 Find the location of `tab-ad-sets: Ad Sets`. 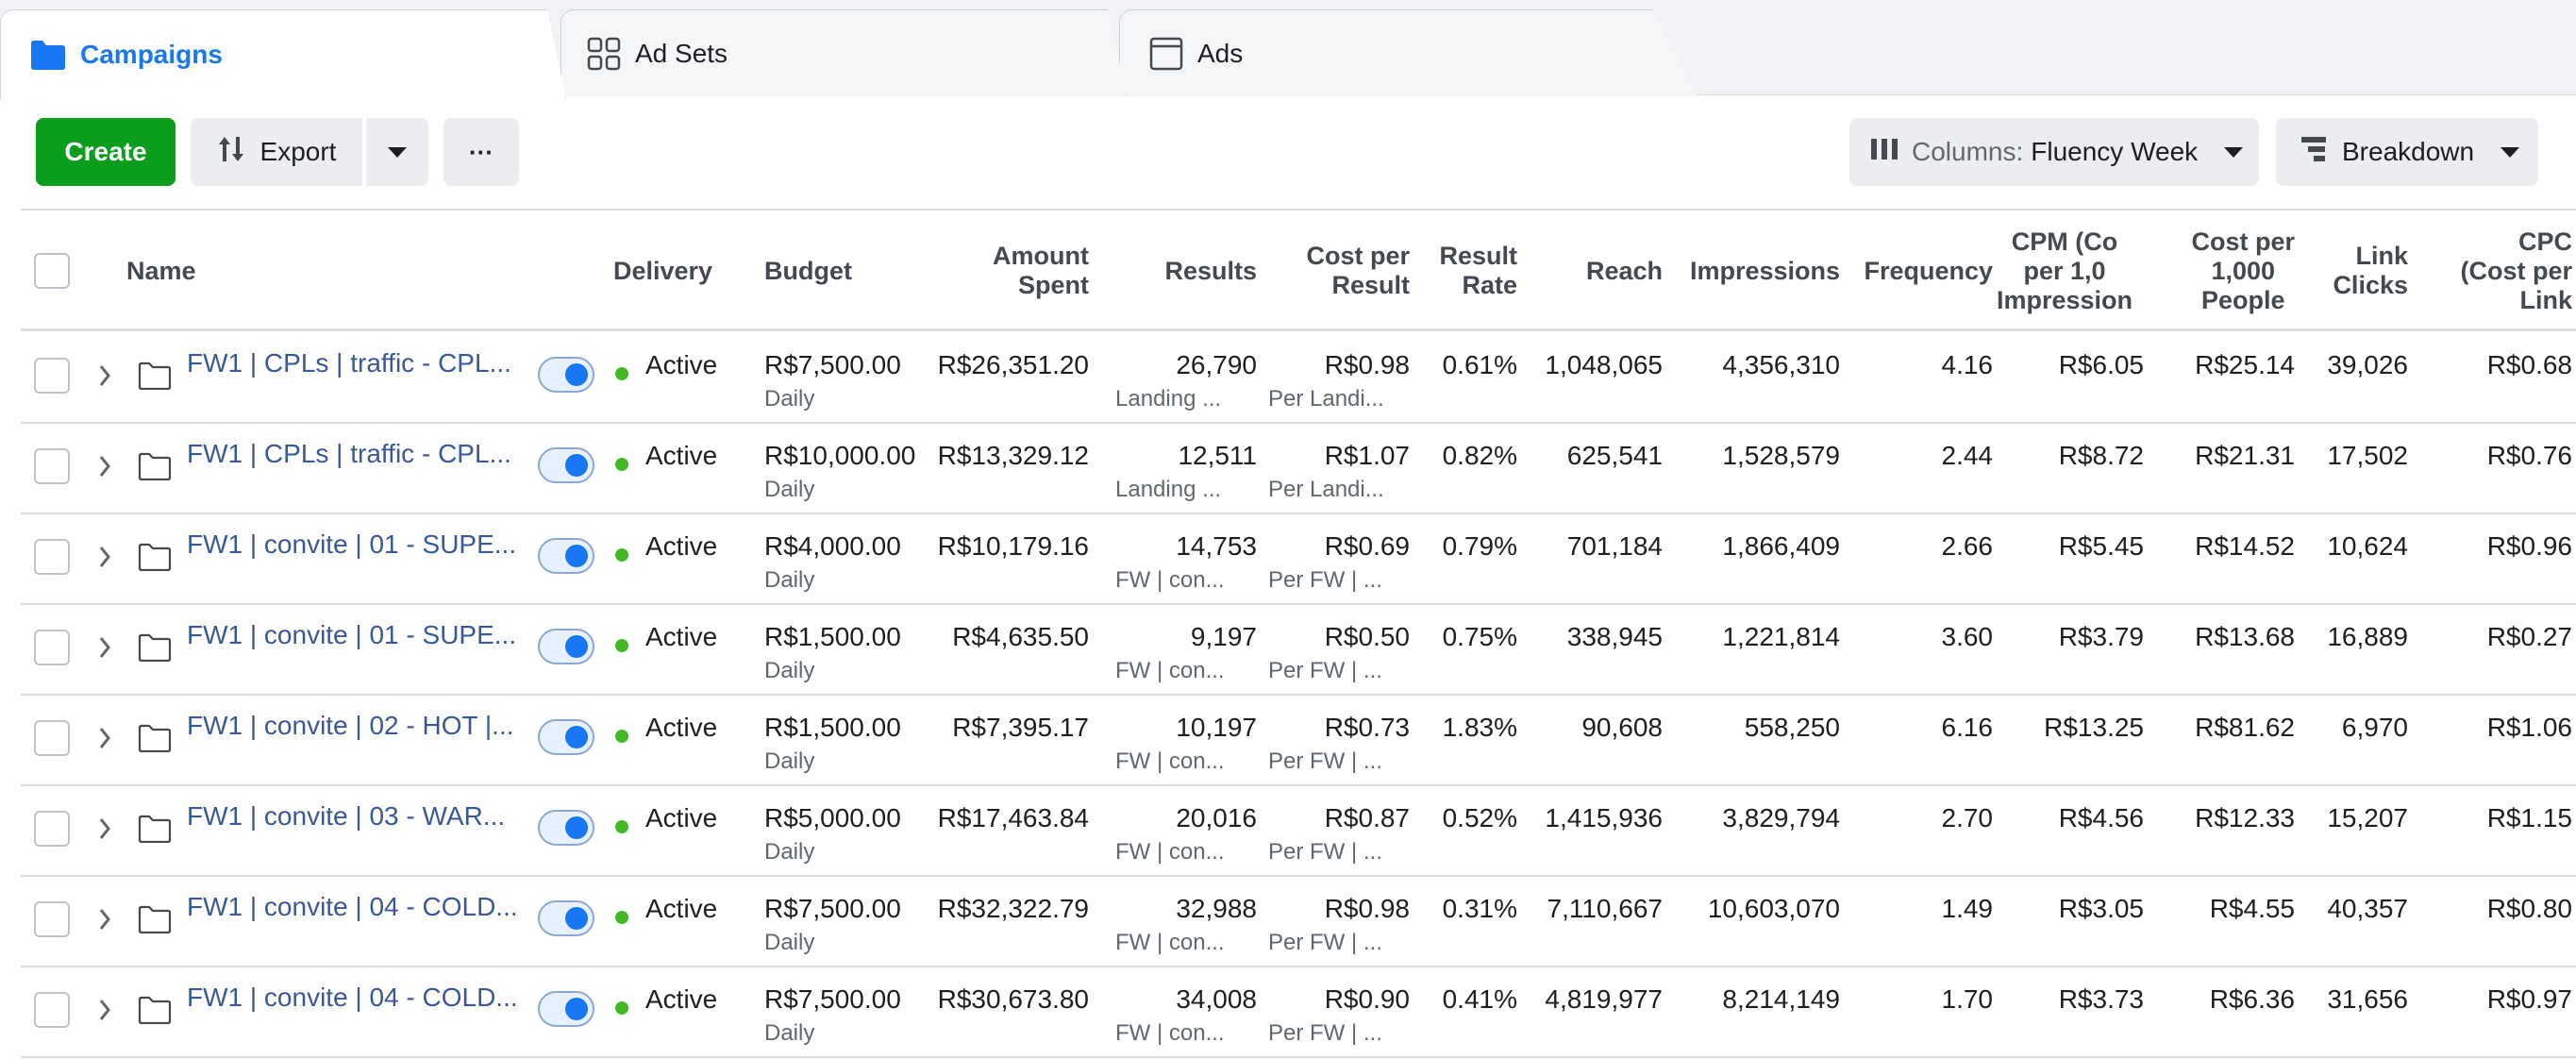

tab-ad-sets: Ad Sets is located at coordinates (843, 52).